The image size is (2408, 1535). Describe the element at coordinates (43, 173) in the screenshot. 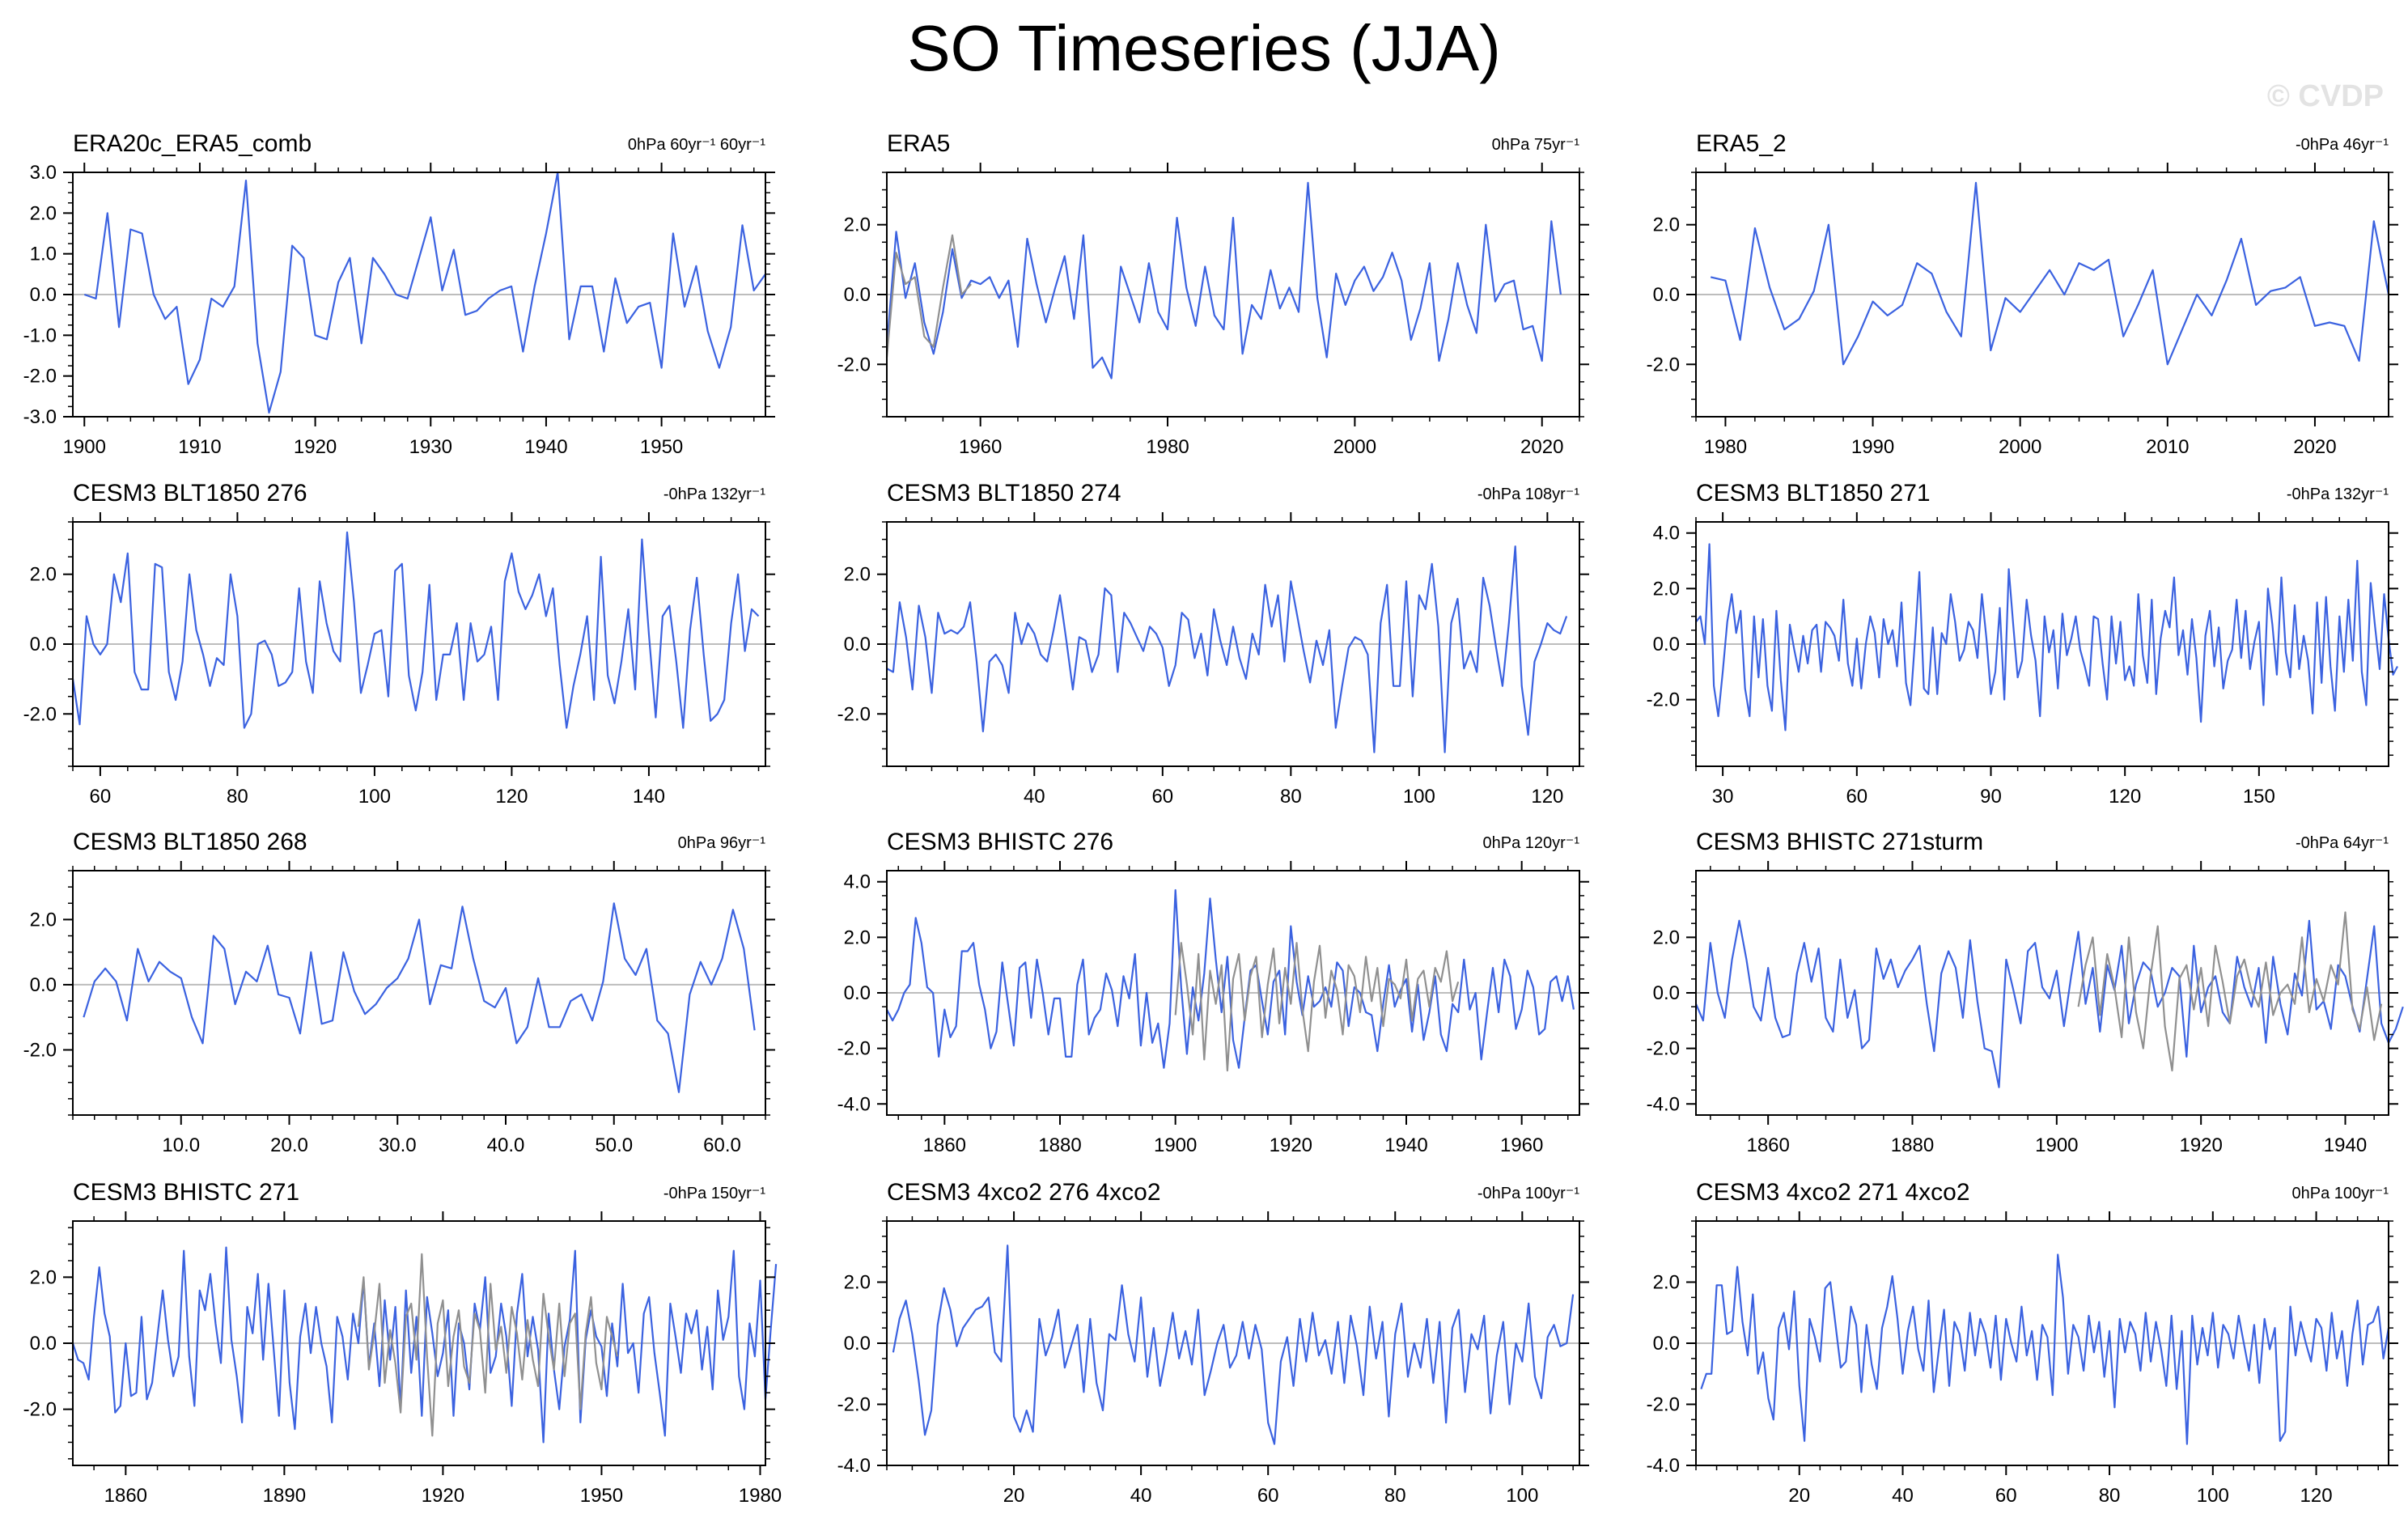

I see `y-tick-label: 3.0` at that location.